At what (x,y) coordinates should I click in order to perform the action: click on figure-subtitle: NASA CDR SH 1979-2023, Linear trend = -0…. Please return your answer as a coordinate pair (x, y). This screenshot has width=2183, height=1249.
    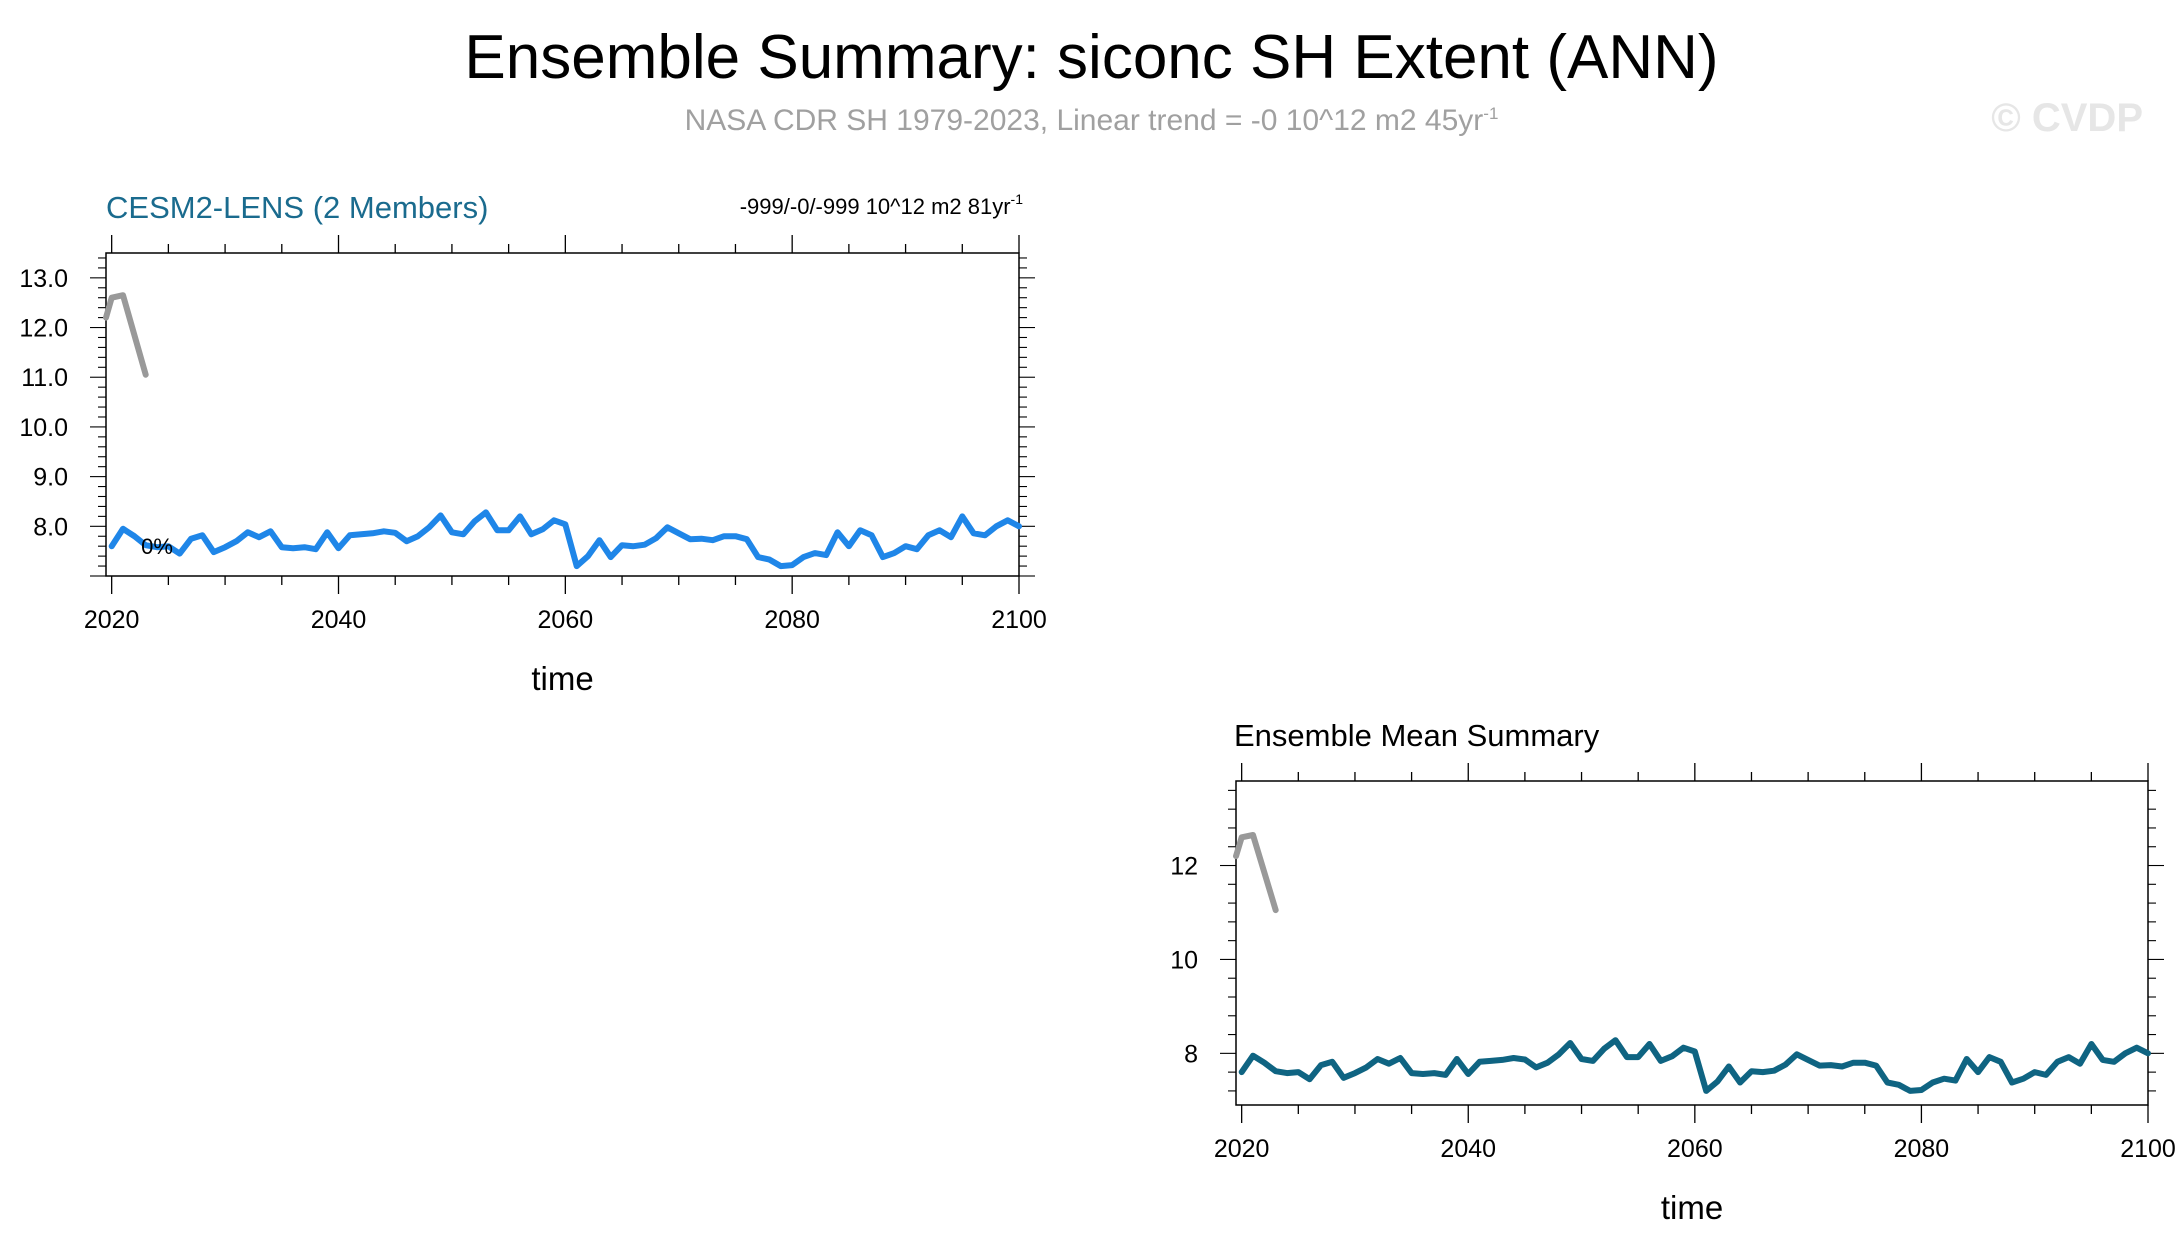
    Looking at the image, I should click on (1091, 121).